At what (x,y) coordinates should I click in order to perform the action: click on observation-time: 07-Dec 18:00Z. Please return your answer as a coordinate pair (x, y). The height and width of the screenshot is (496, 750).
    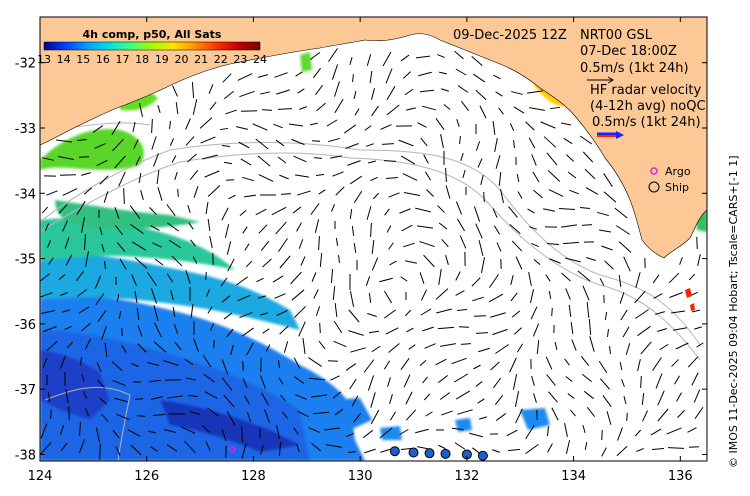
    Looking at the image, I should click on (628, 51).